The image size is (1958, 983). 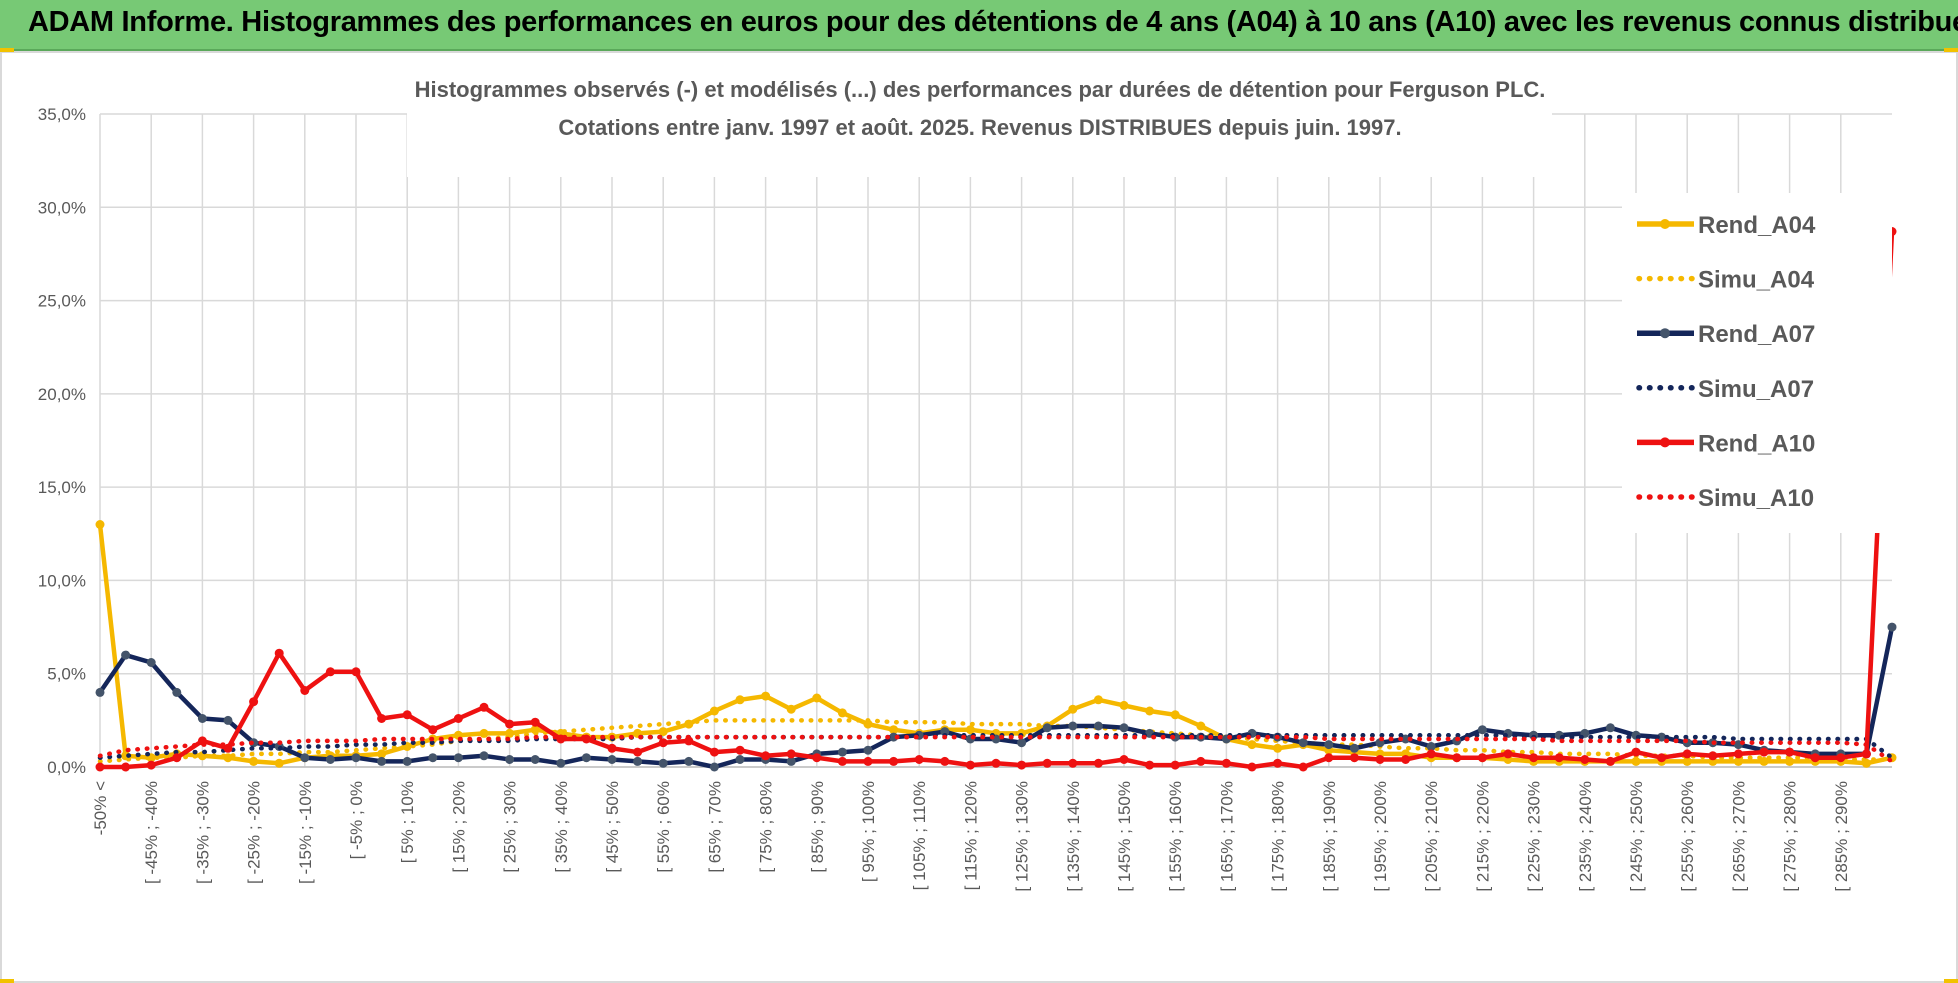 I want to click on legend-item: Simu_A04, so click(x=1725, y=280).